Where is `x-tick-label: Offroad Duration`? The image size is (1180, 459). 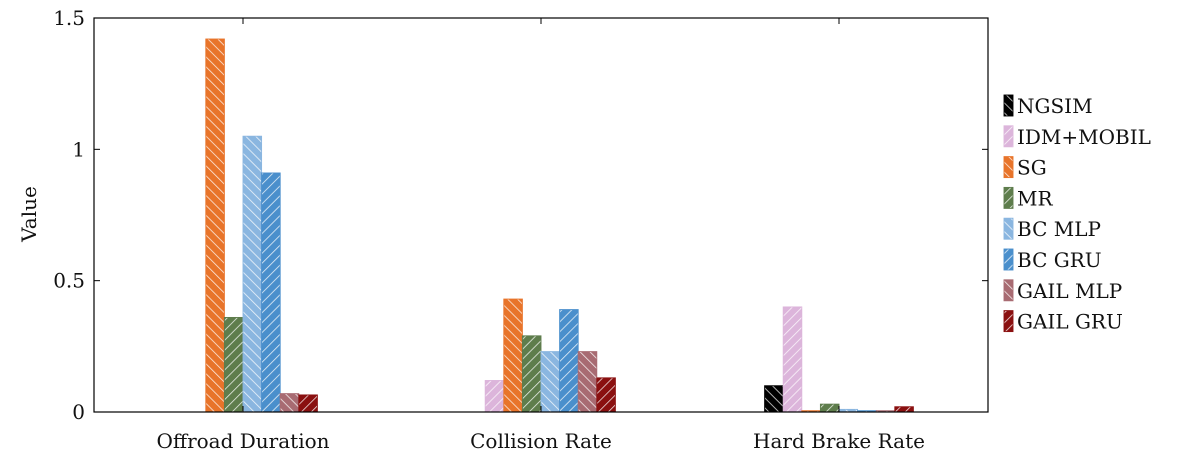
x-tick-label: Offroad Duration is located at coordinates (242, 441).